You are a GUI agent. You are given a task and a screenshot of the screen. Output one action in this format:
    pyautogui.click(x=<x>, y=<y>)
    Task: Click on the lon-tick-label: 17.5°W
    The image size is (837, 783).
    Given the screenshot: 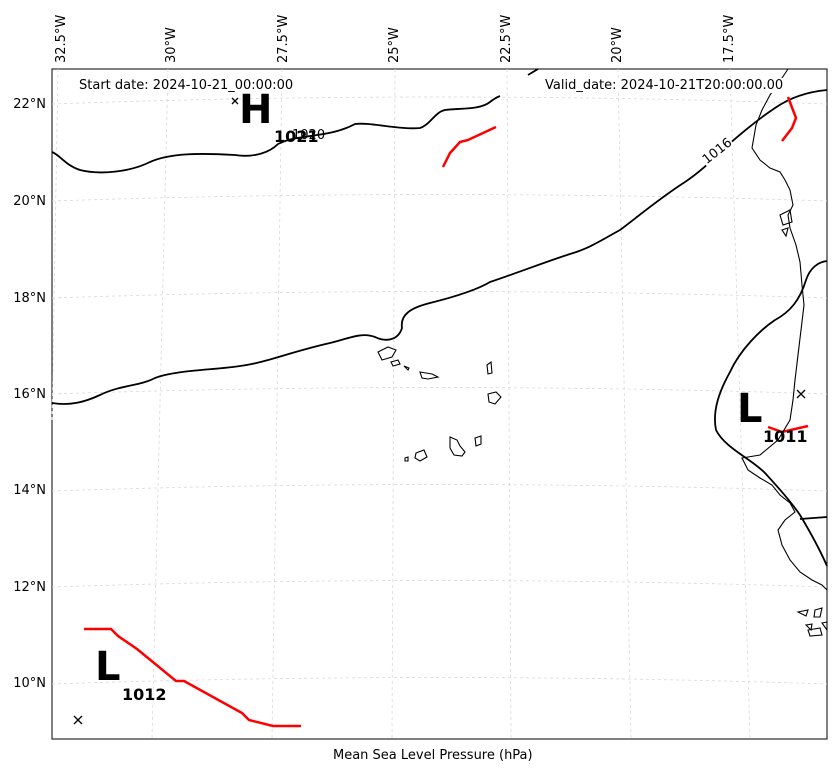 What is the action you would take?
    pyautogui.click(x=729, y=38)
    